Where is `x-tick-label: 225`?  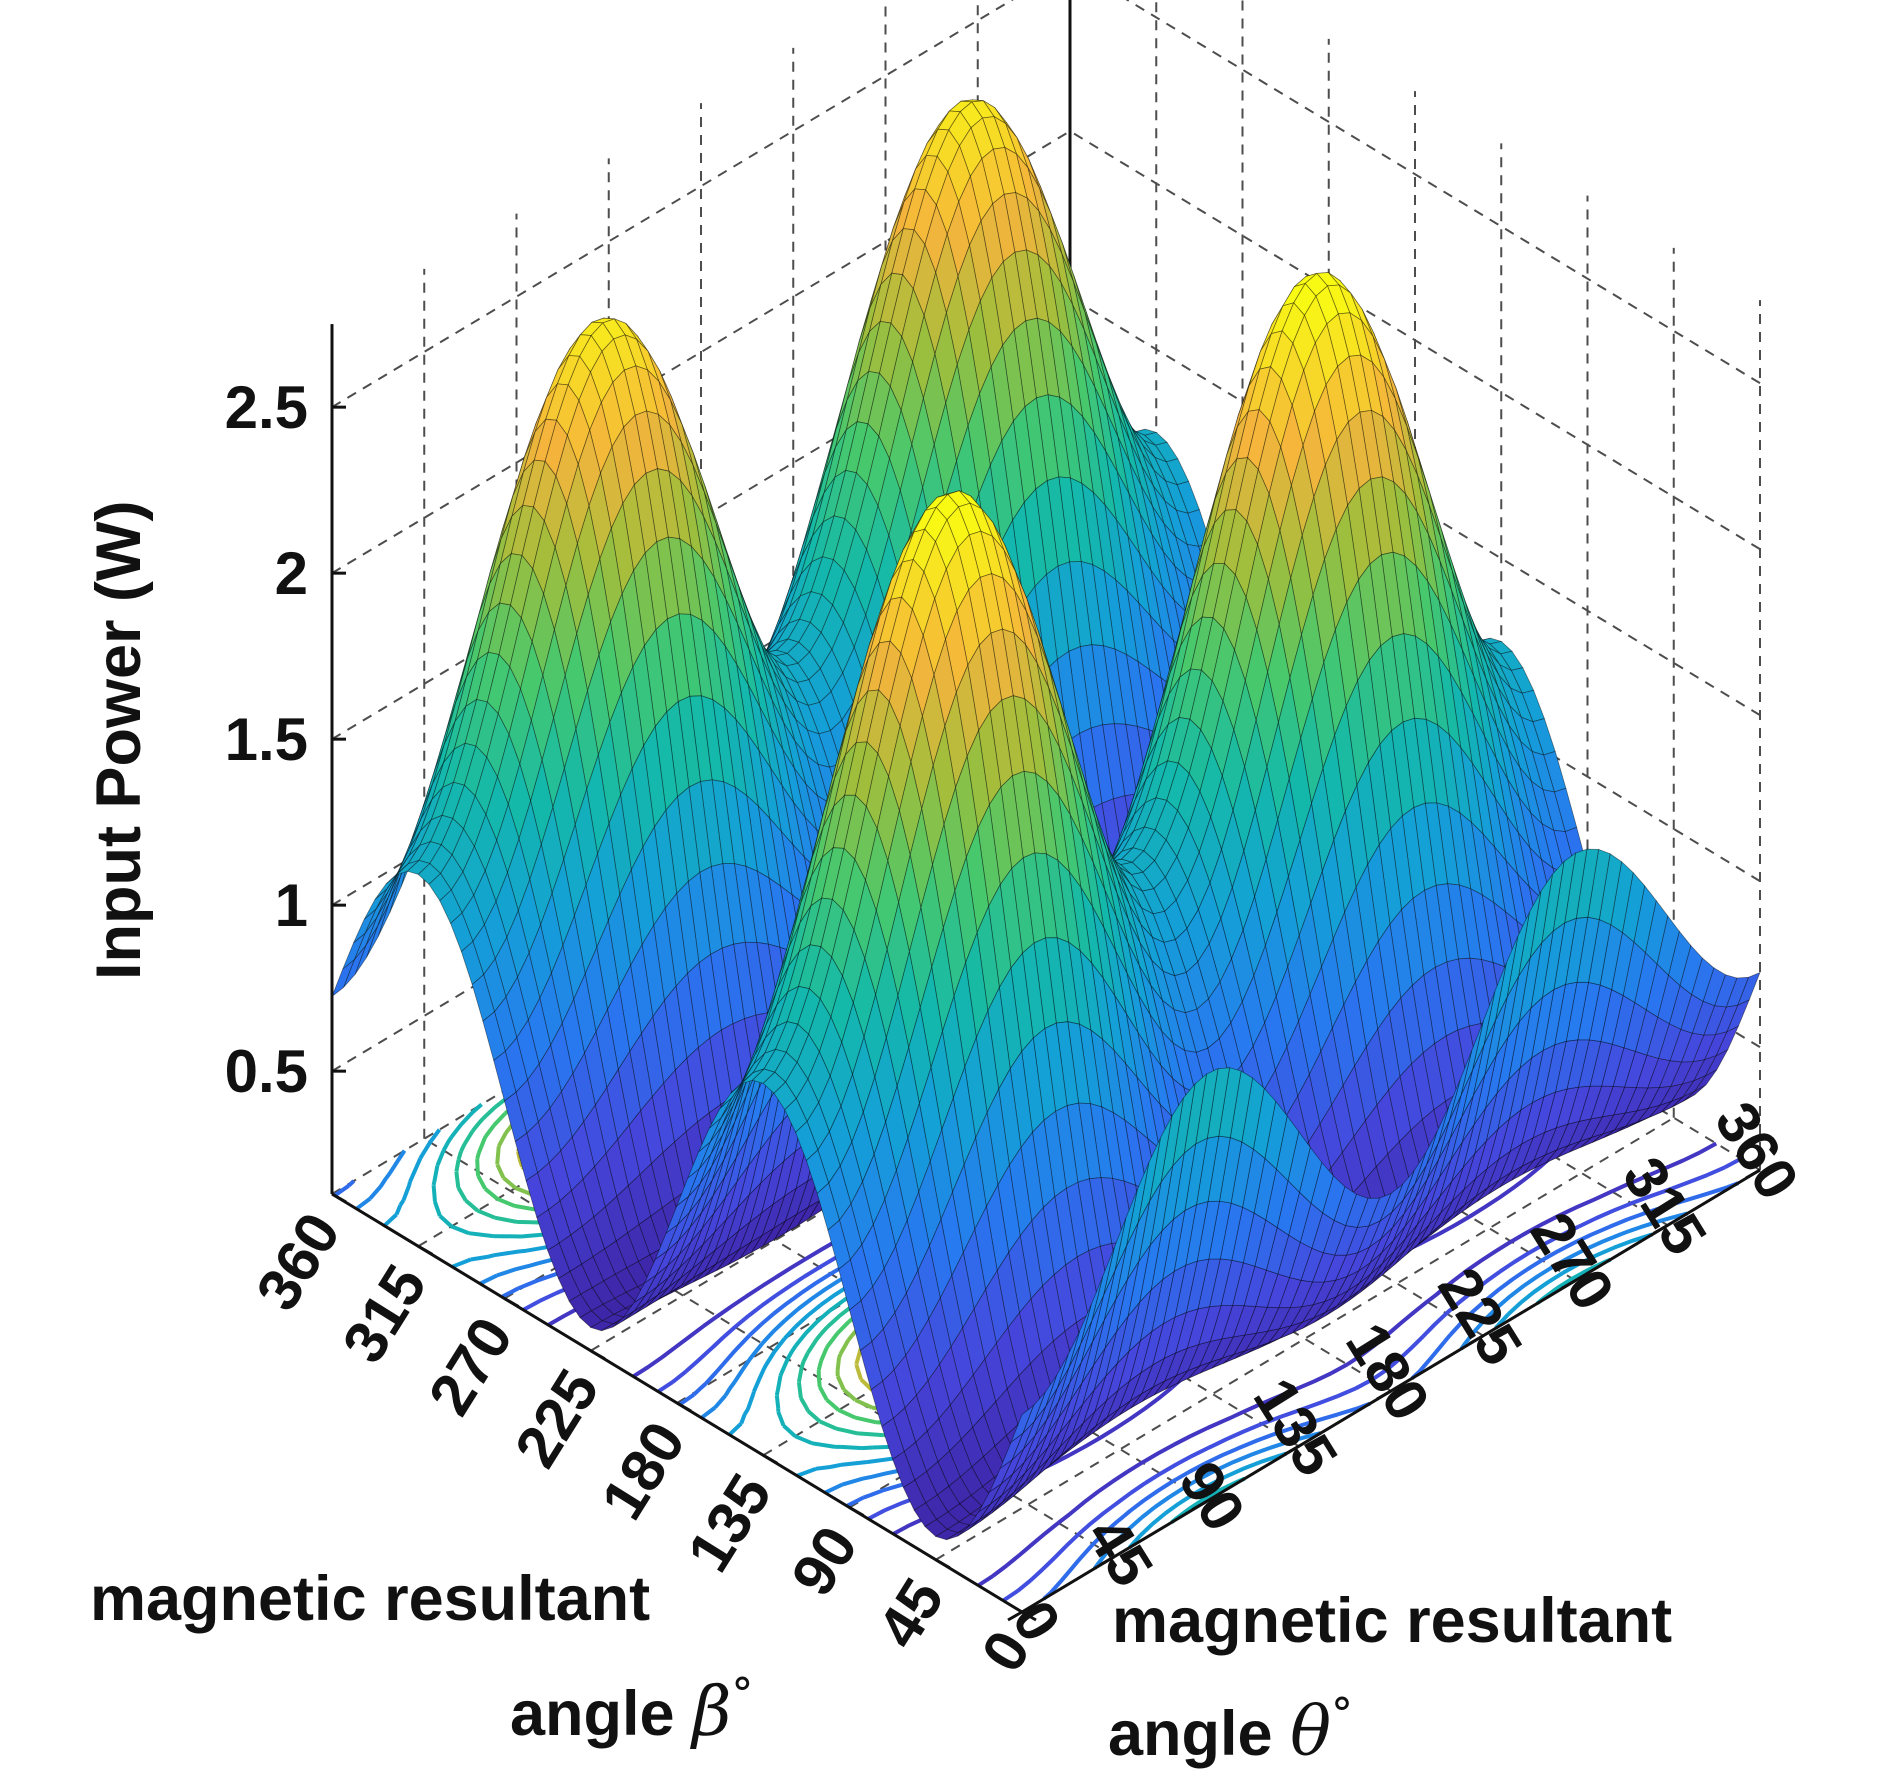
x-tick-label: 225 is located at coordinates (557, 1418).